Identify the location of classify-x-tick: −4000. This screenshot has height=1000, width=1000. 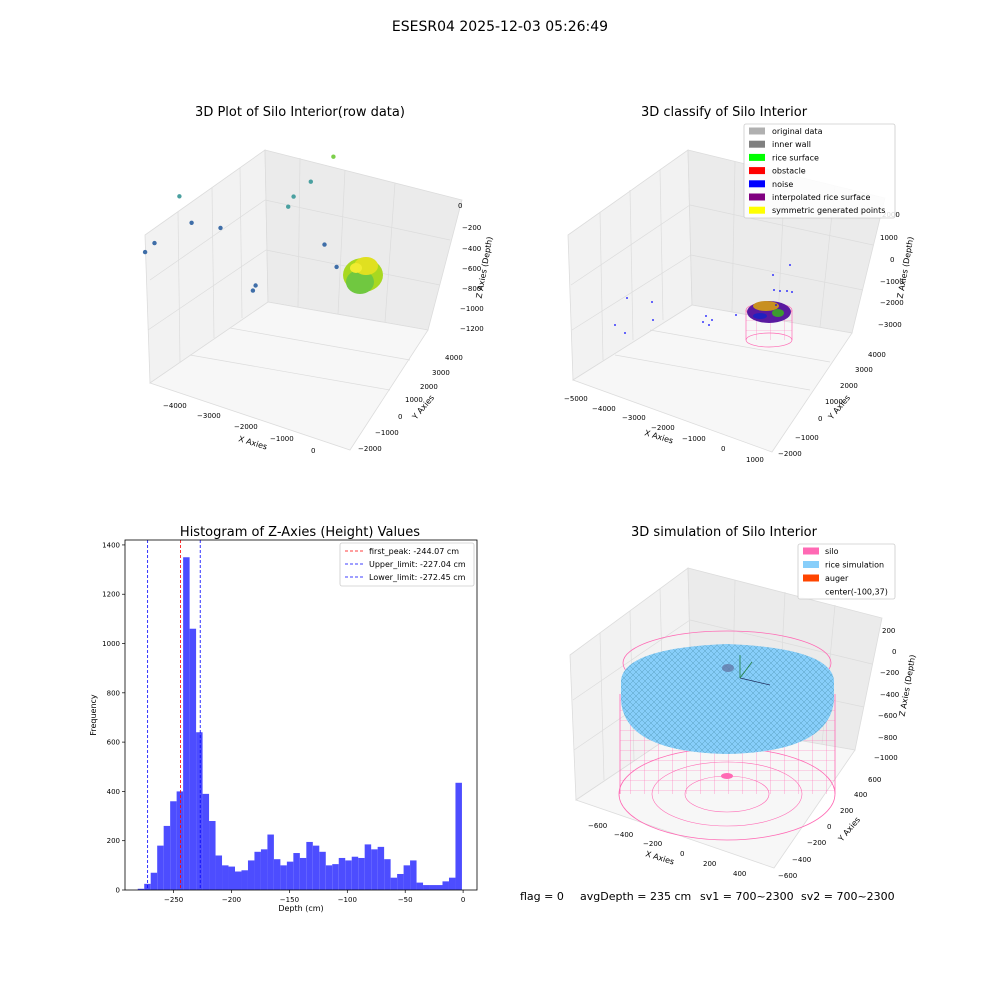
(604, 409).